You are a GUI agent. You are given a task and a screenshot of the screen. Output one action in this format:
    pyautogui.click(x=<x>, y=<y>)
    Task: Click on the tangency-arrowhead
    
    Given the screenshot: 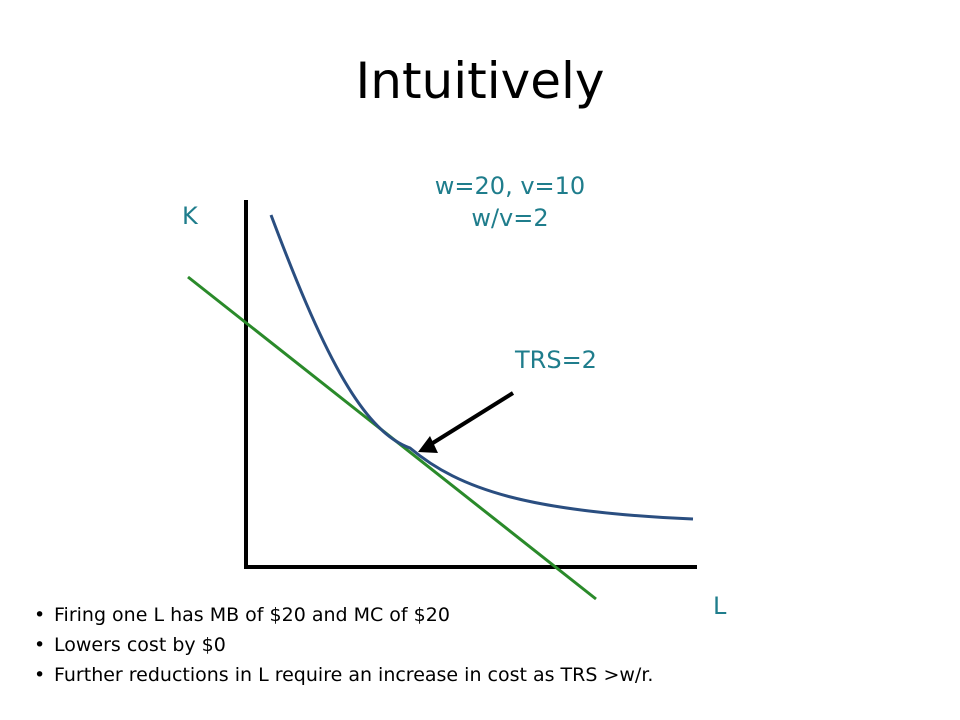 What is the action you would take?
    pyautogui.click(x=428, y=444)
    